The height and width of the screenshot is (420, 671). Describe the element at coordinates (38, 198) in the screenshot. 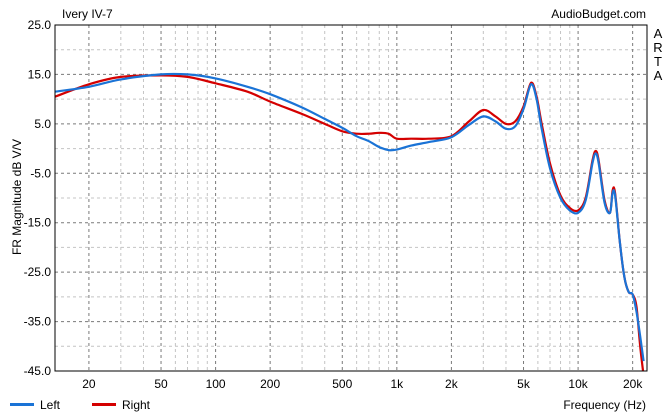

I see `y-tick-labels: 25.0 15.0 5.0 -5.0 -15.0 -25.0 -35.0 -45.0` at that location.